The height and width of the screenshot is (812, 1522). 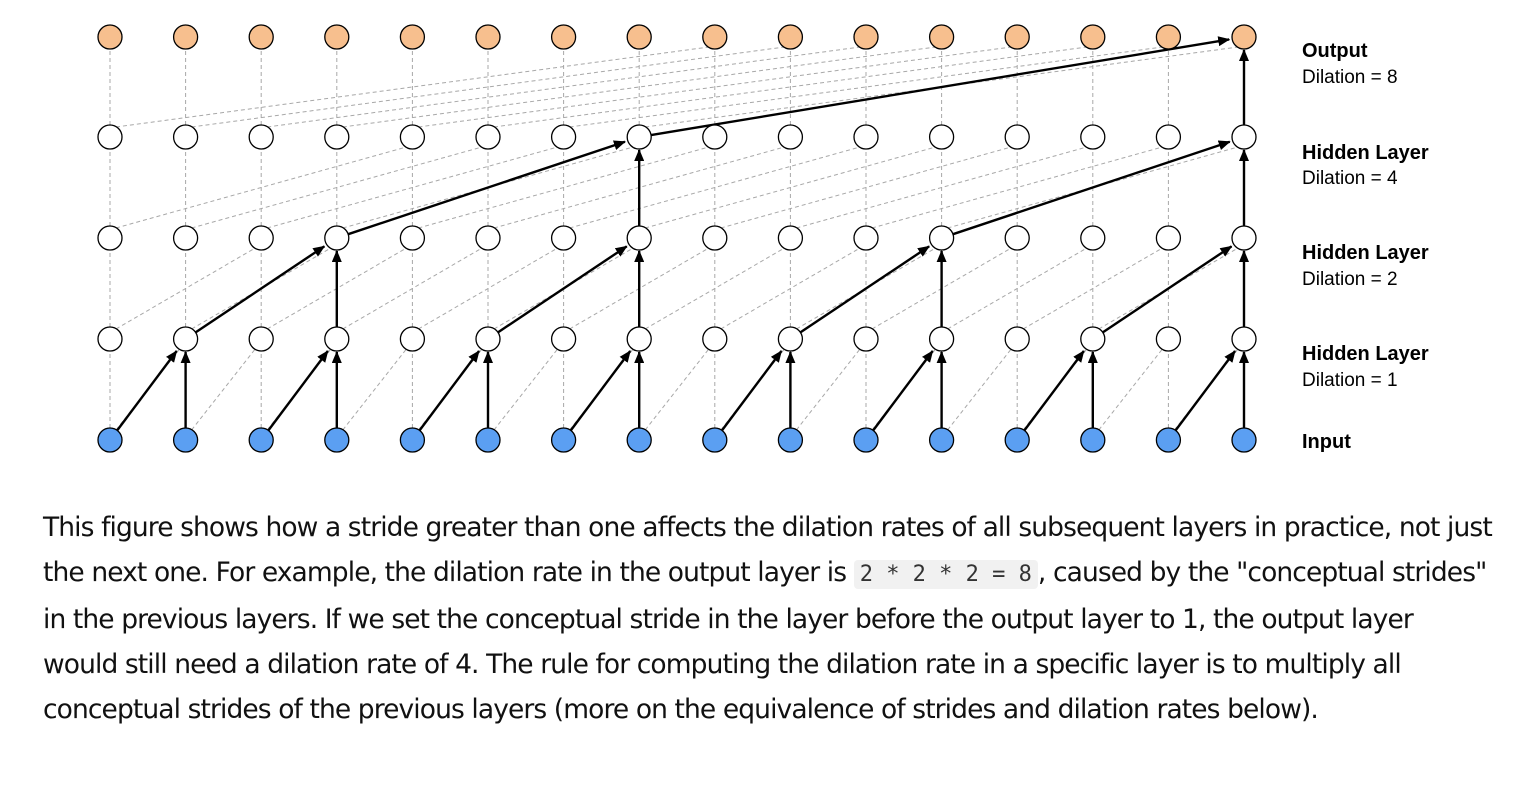 I want to click on layer-subtitle: Dilation = 4, so click(x=1350, y=178).